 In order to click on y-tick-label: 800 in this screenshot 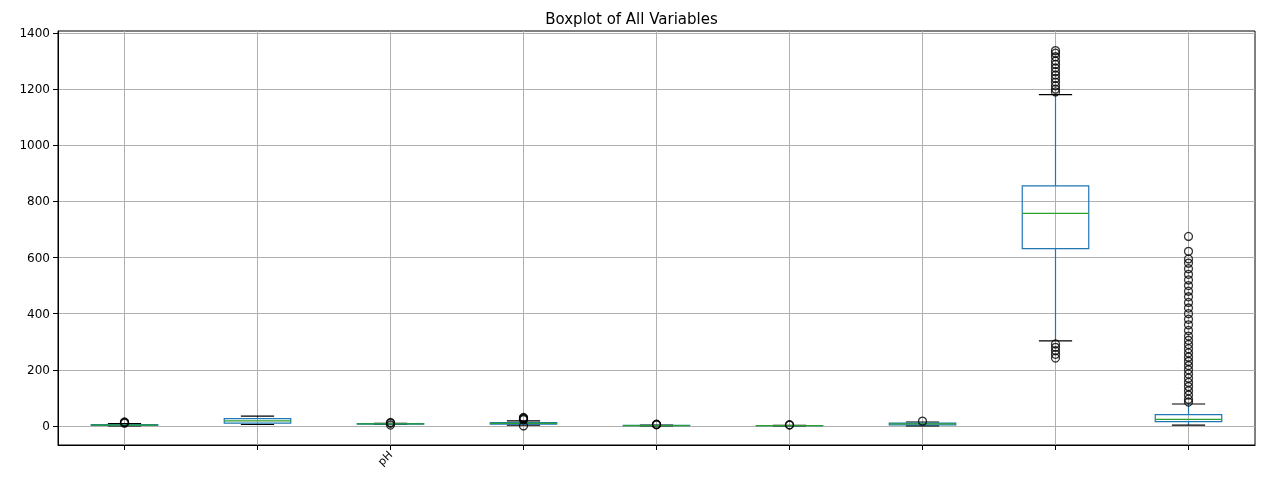, I will do `click(38, 201)`.